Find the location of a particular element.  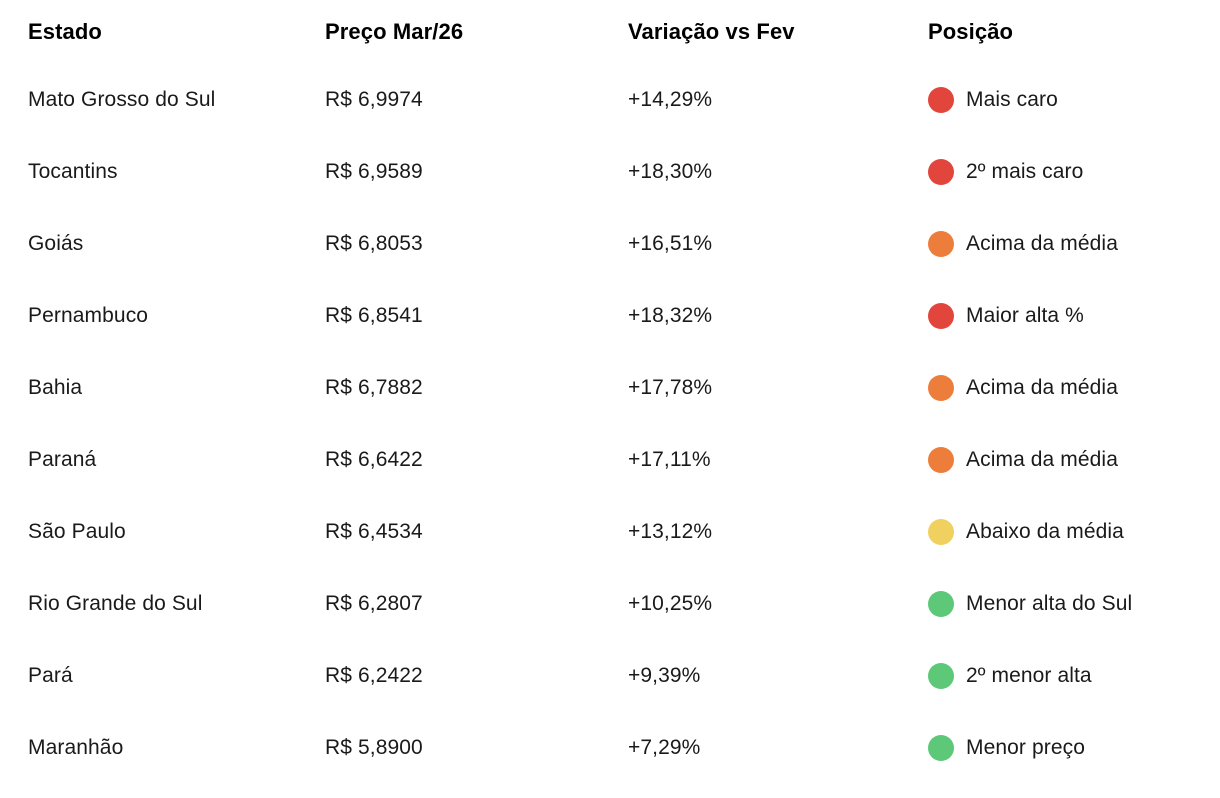

variacao-cell: +18,32% is located at coordinates (670, 315).